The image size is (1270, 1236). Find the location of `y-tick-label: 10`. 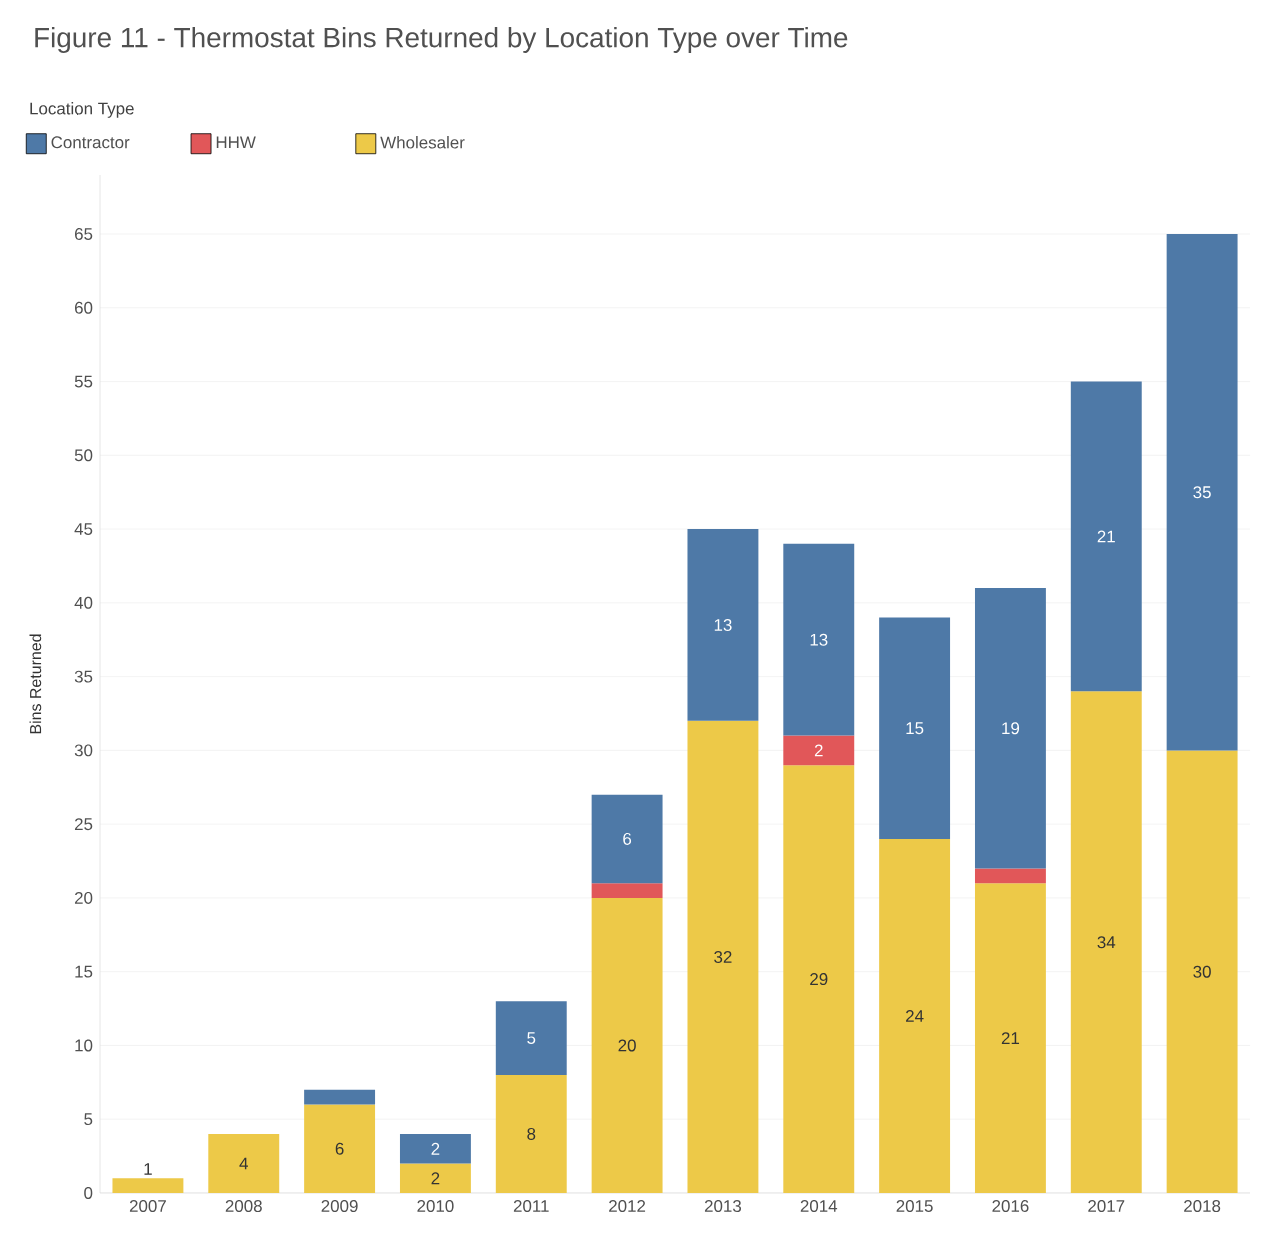

y-tick-label: 10 is located at coordinates (84, 1045).